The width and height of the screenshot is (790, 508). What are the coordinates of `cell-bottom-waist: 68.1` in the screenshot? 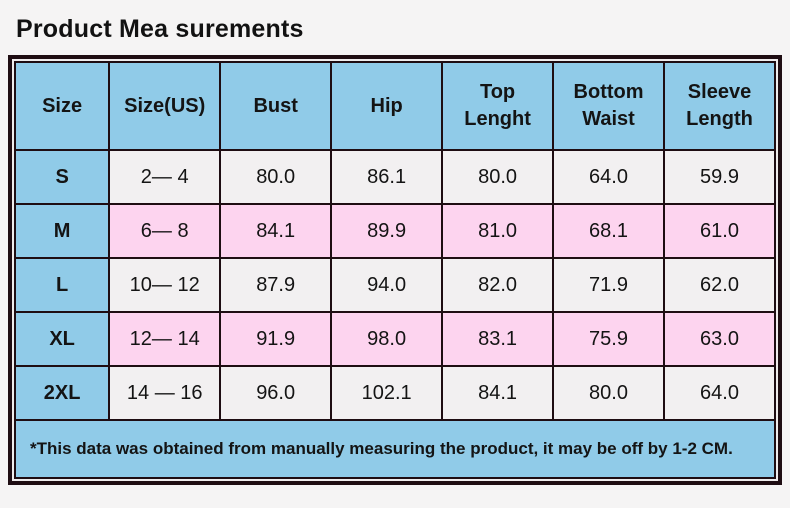 It's located at (608, 231).